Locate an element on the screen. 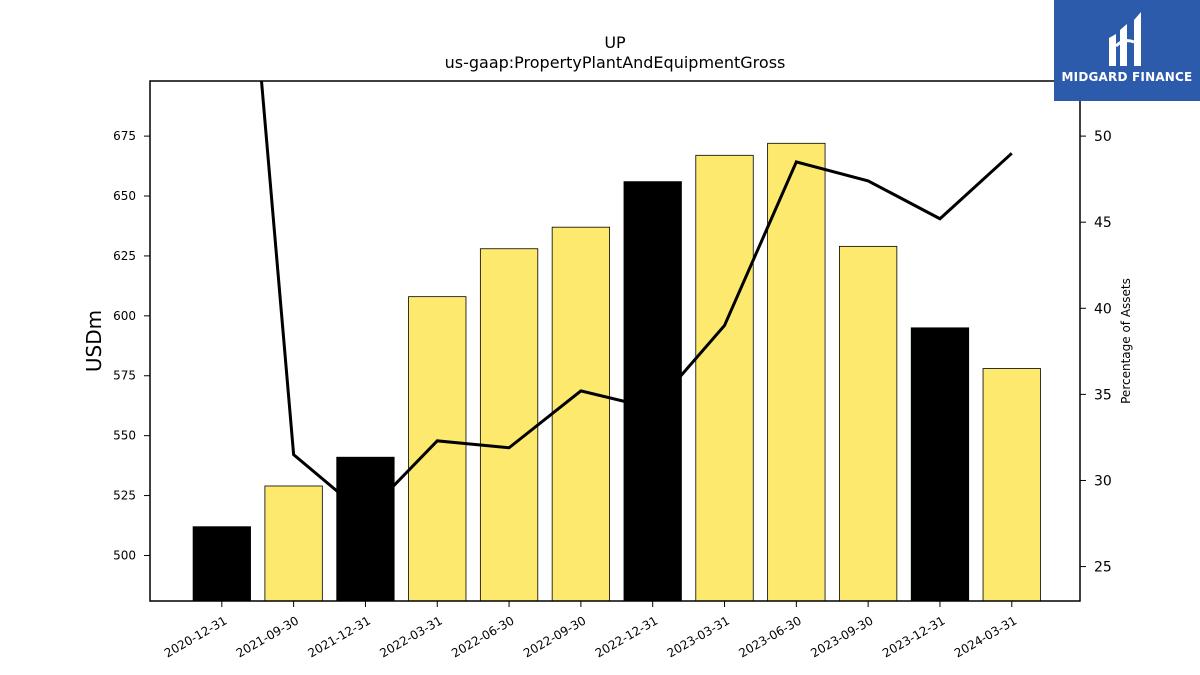  y-tick-label: 525 is located at coordinates (124, 496).